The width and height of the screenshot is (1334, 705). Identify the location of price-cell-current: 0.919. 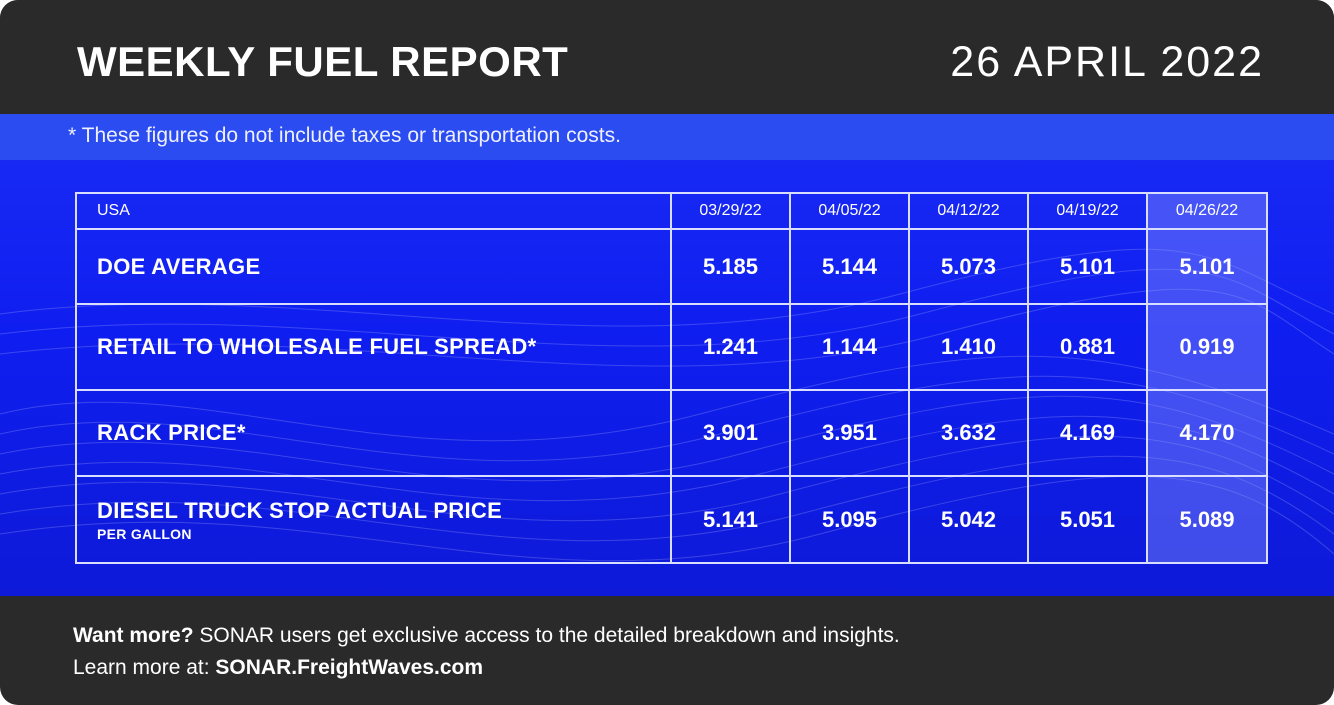
(1207, 347).